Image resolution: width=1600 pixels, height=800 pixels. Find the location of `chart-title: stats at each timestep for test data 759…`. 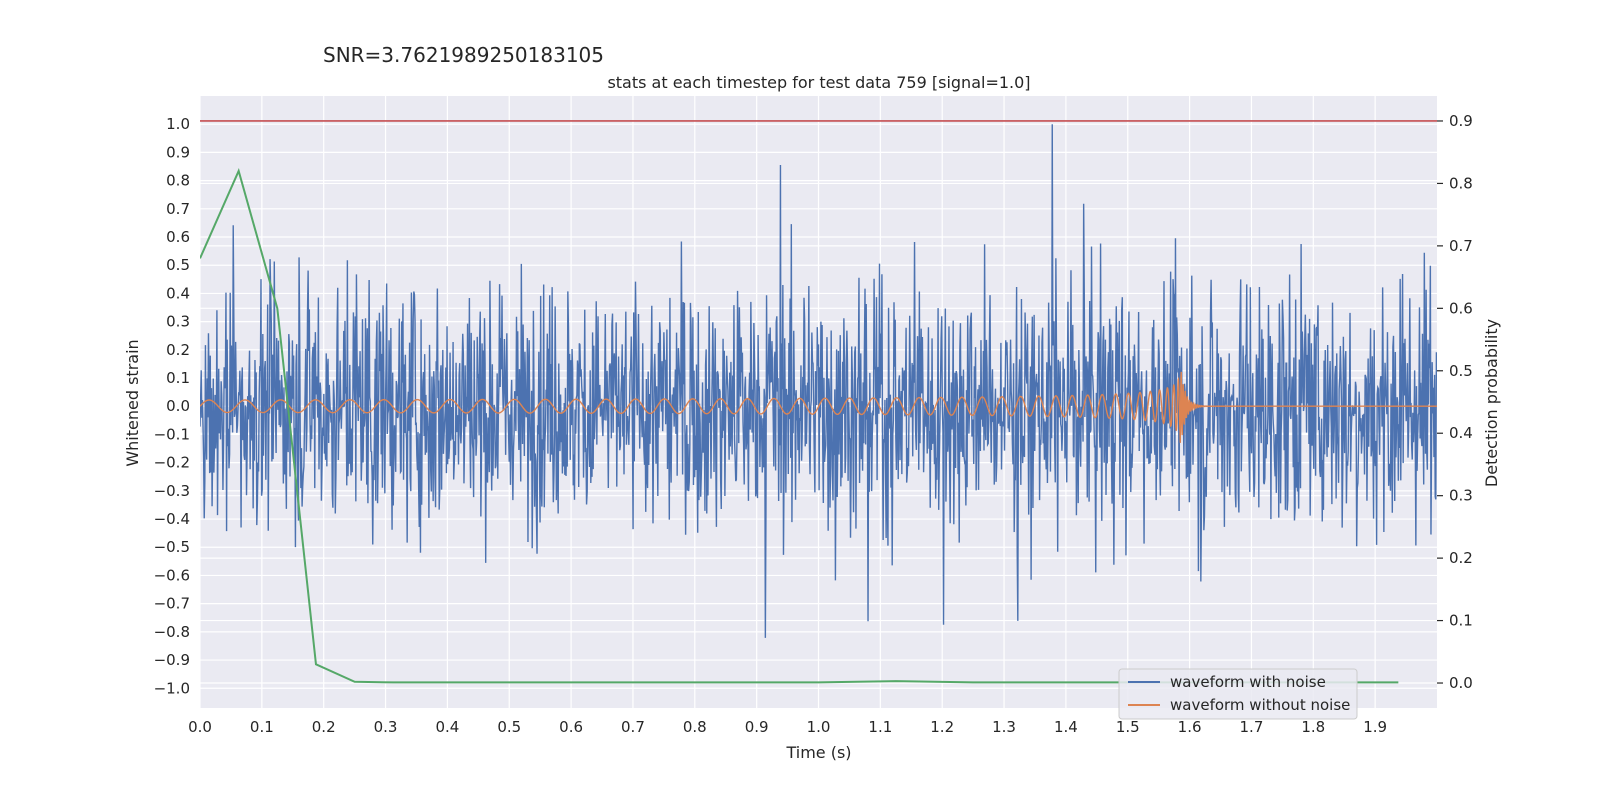

chart-title: stats at each timestep for test data 759… is located at coordinates (818, 82).